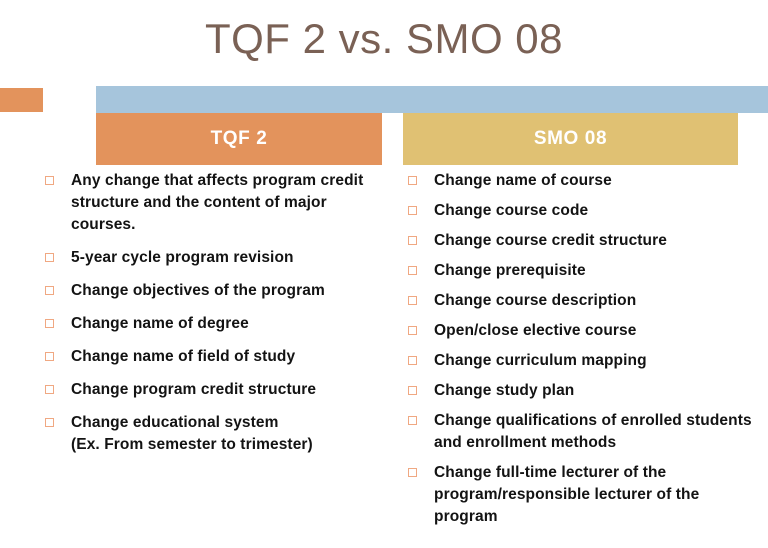  What do you see at coordinates (194, 389) in the screenshot?
I see `list-item-label: Change program credit structure` at bounding box center [194, 389].